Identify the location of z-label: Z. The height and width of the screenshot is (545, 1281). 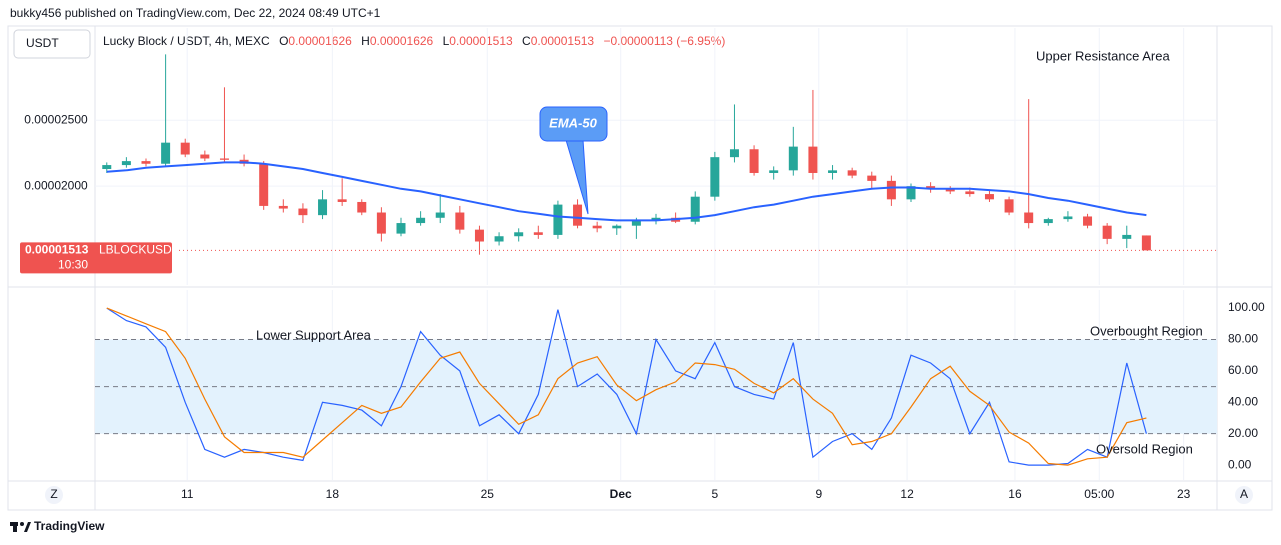
(53, 494).